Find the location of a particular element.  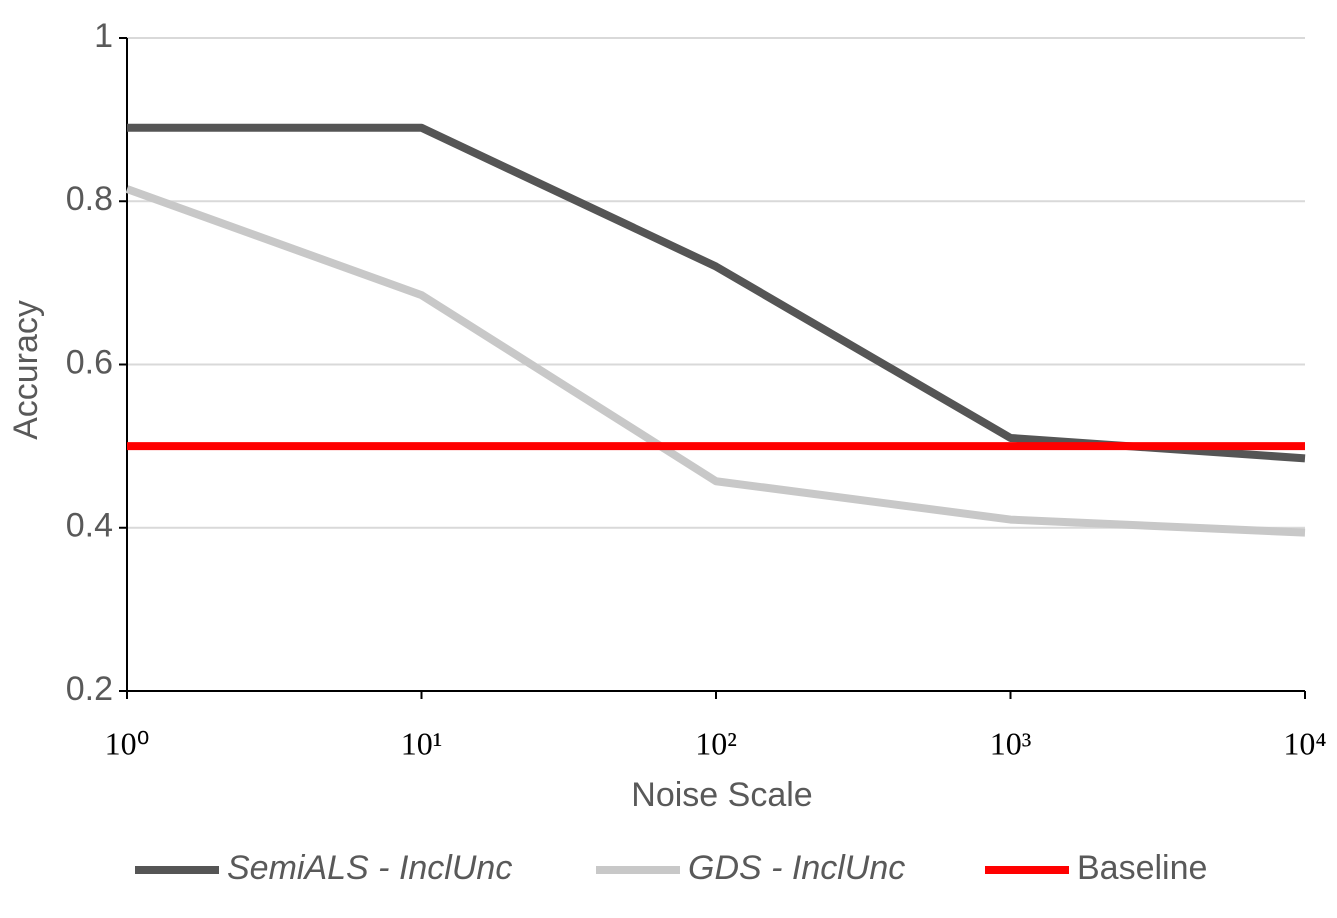

y-axis-label: Accuracy is located at coordinates (26, 370).